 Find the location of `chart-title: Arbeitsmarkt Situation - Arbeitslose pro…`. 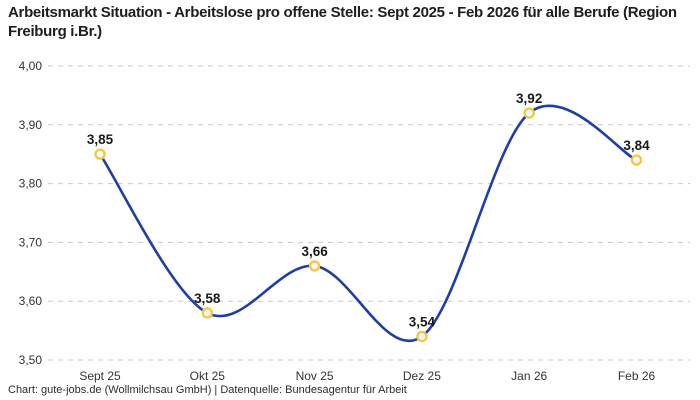

chart-title: Arbeitsmarkt Situation - Arbeitslose pro… is located at coordinates (342, 22).